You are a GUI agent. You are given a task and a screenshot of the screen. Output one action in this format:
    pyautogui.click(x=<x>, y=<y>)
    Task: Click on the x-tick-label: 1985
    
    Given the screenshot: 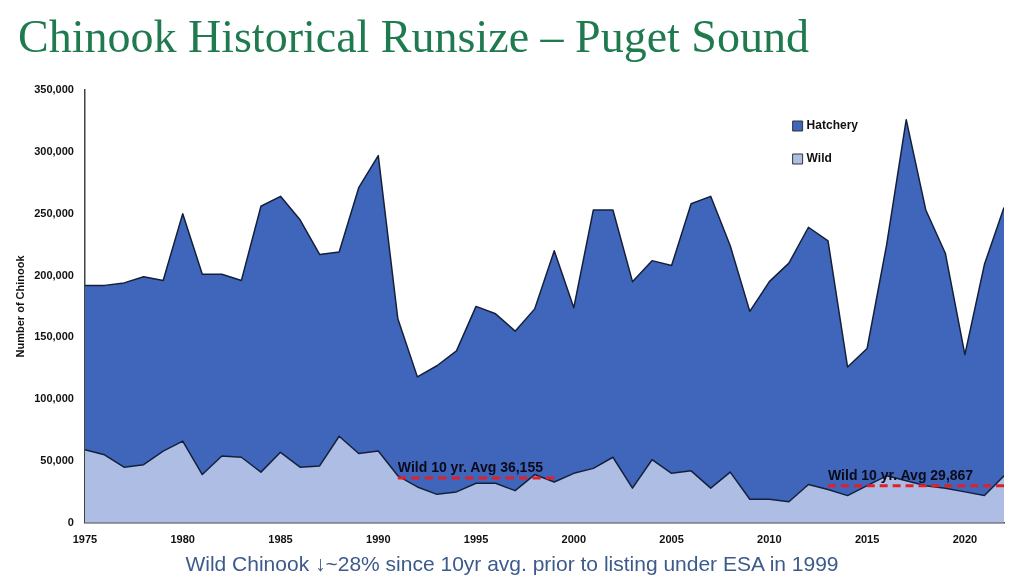 What is the action you would take?
    pyautogui.click(x=280, y=539)
    